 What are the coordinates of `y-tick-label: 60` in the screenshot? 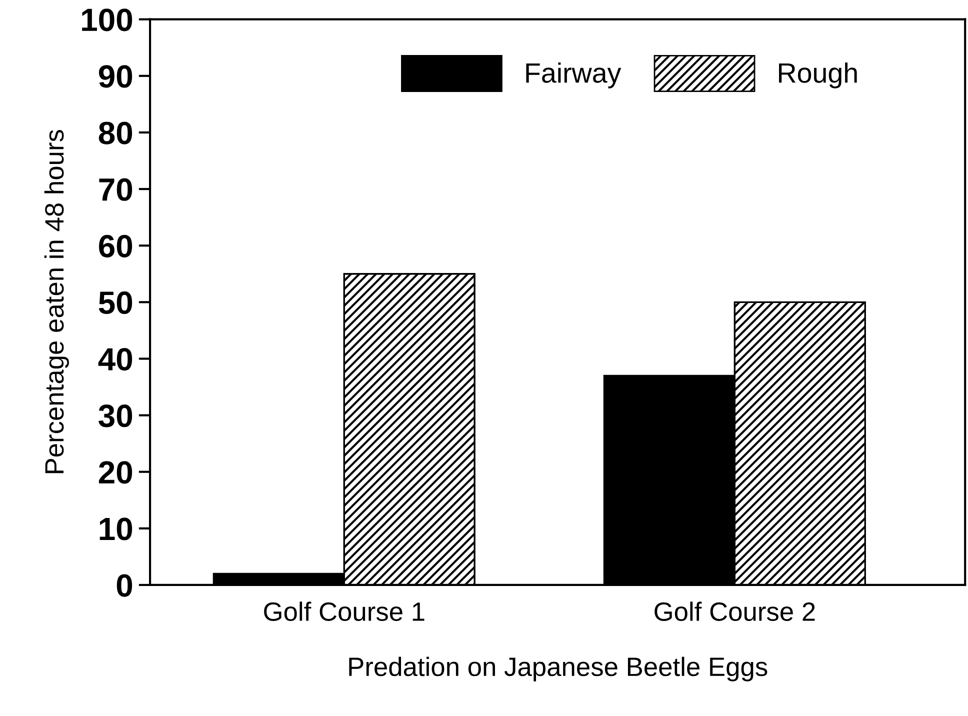 It's located at (115, 246).